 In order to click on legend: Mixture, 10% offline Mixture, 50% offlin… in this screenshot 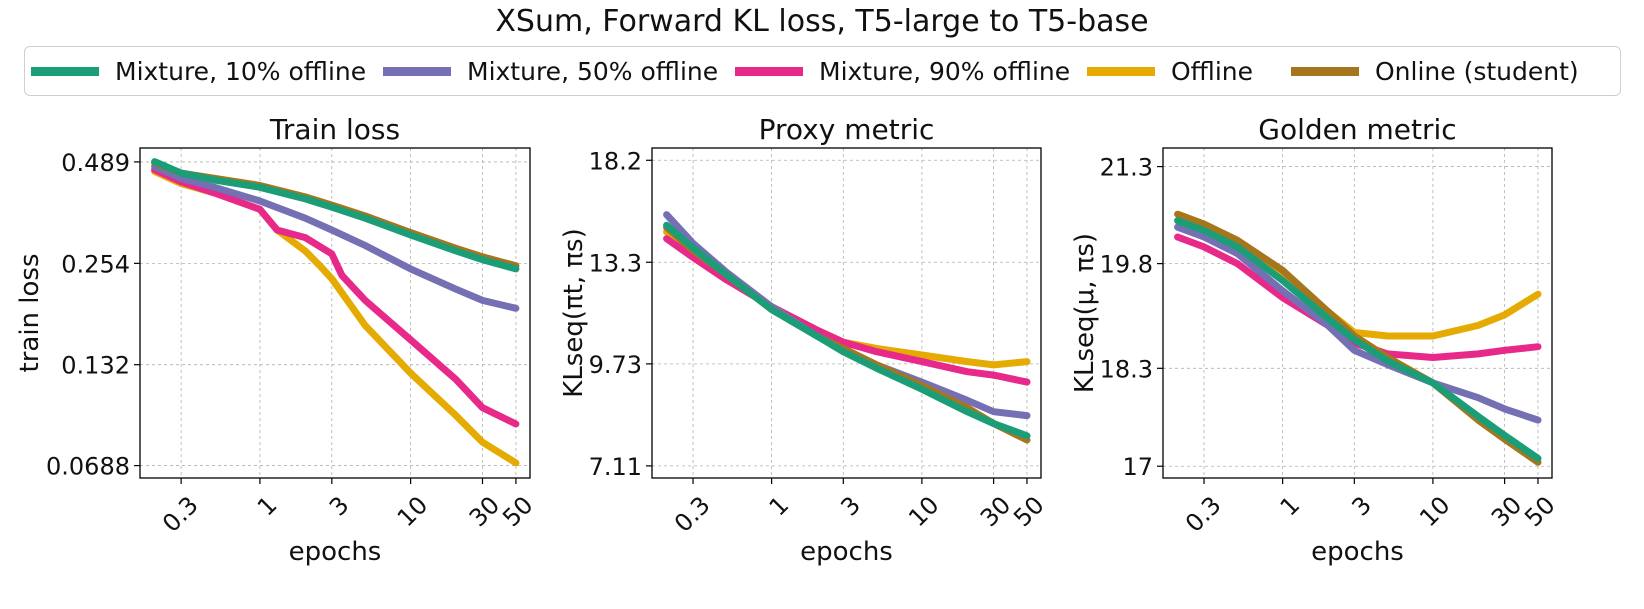, I will do `click(822, 71)`.